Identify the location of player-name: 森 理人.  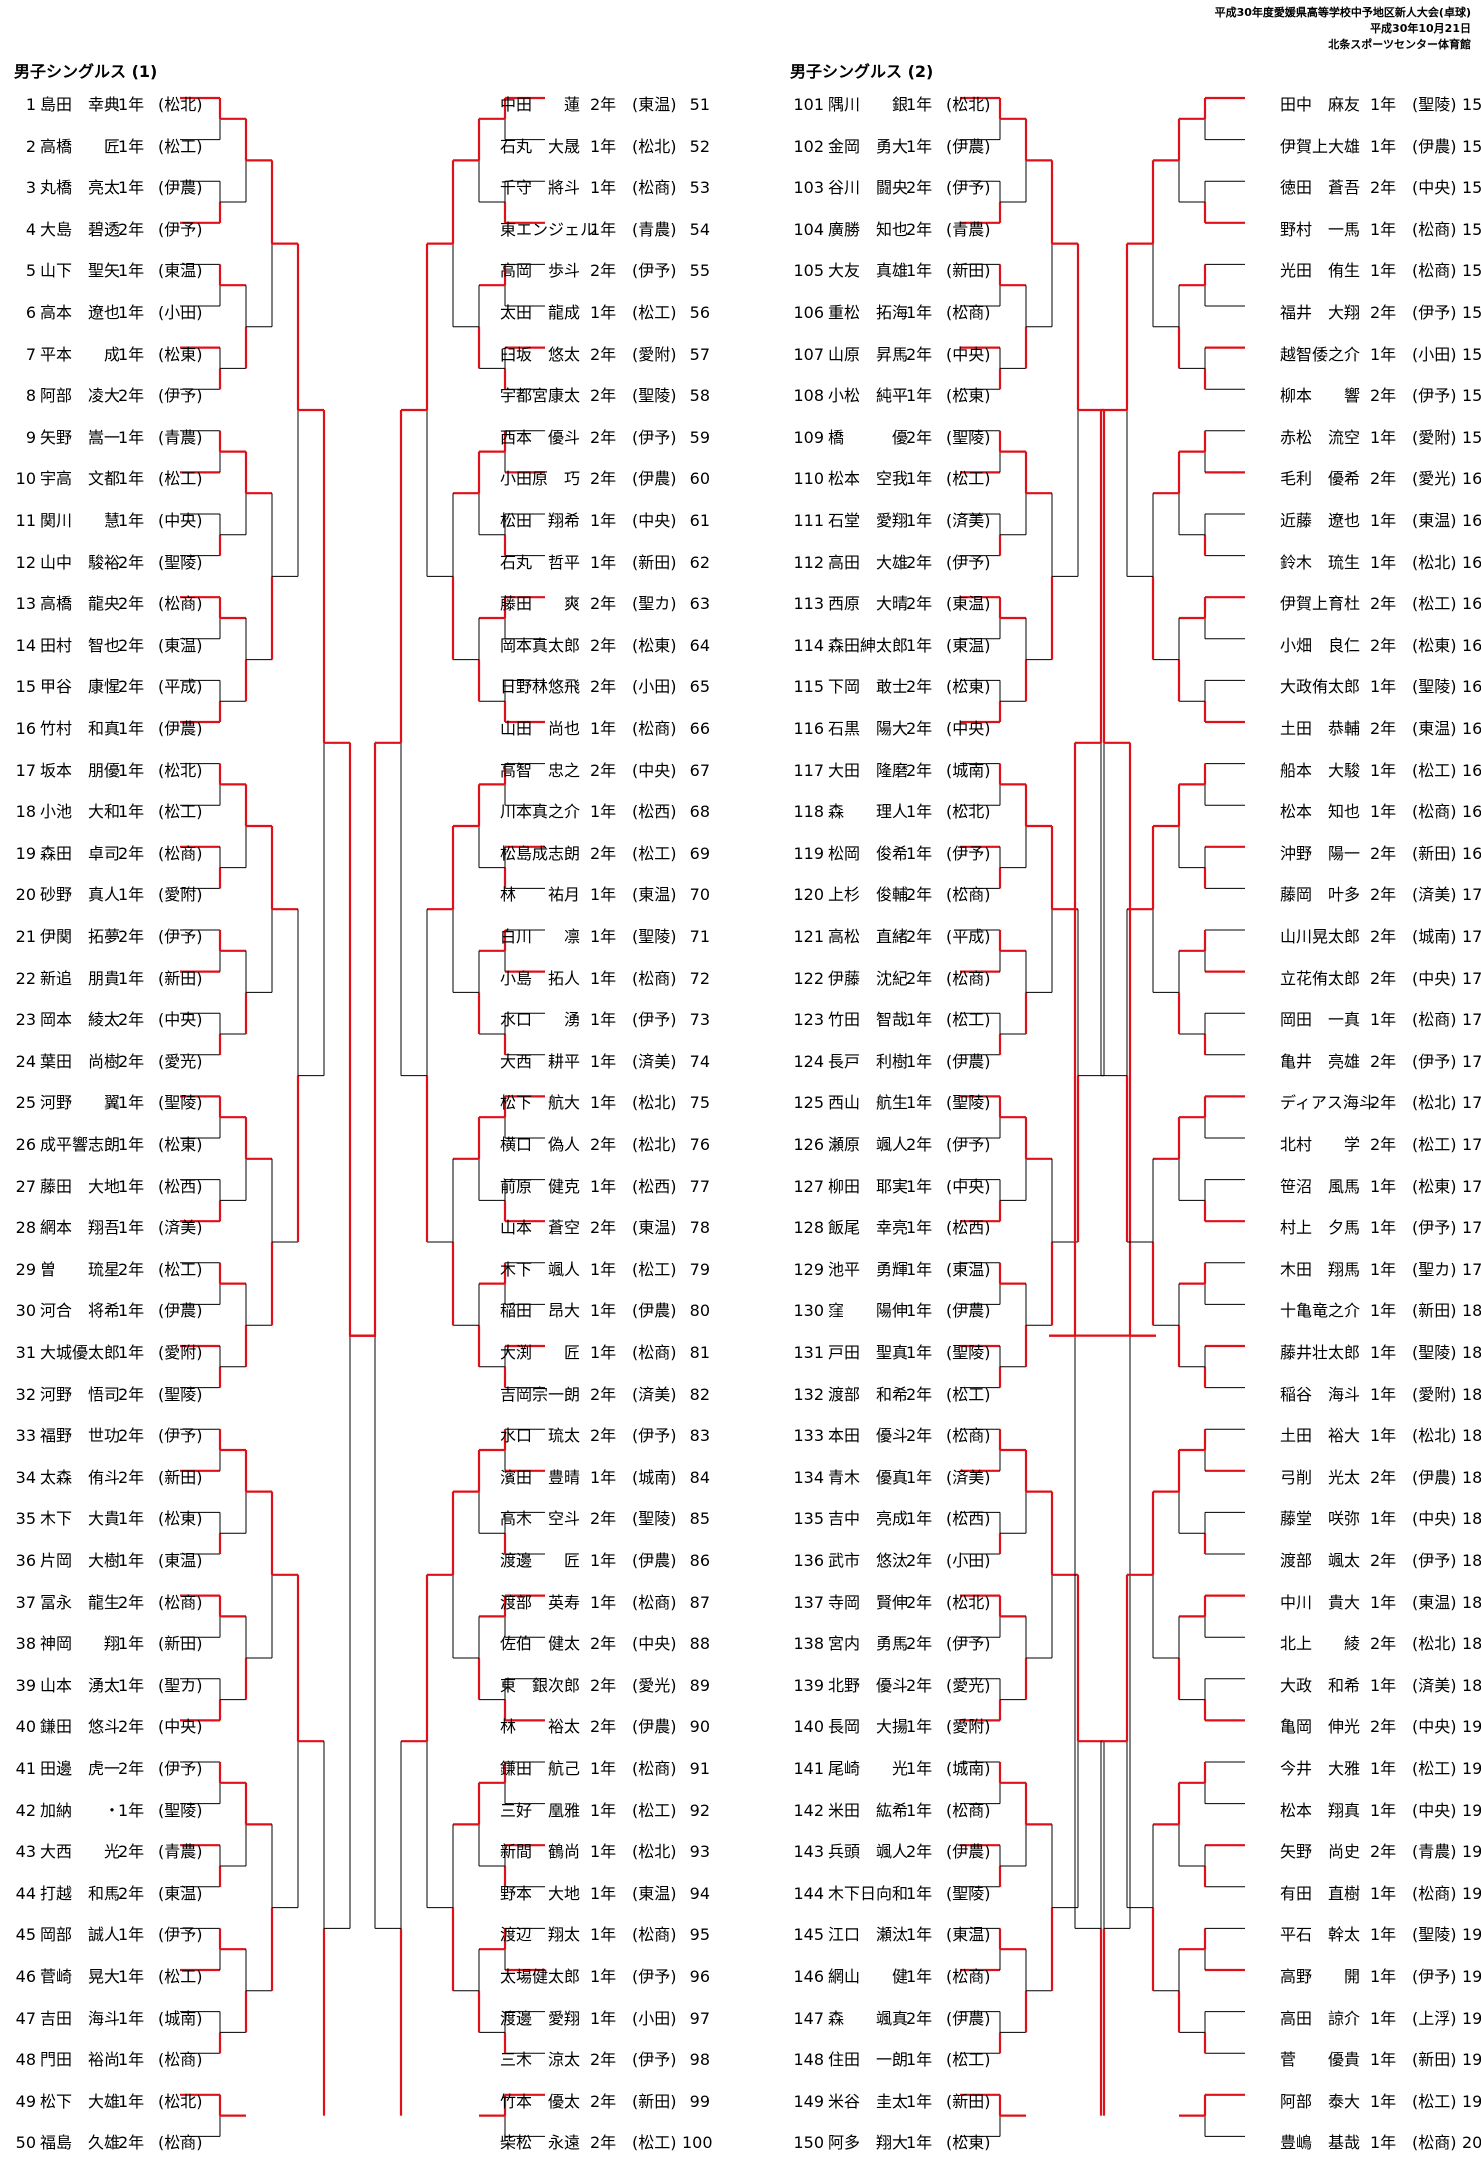
(868, 812).